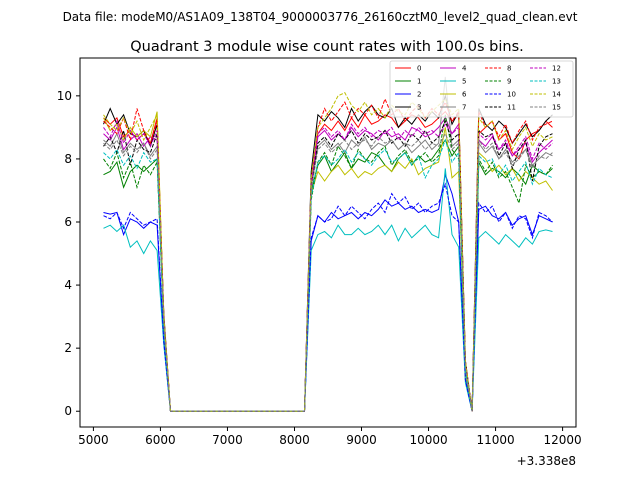 The width and height of the screenshot is (640, 480). I want to click on legend-label: 11, so click(511, 108).